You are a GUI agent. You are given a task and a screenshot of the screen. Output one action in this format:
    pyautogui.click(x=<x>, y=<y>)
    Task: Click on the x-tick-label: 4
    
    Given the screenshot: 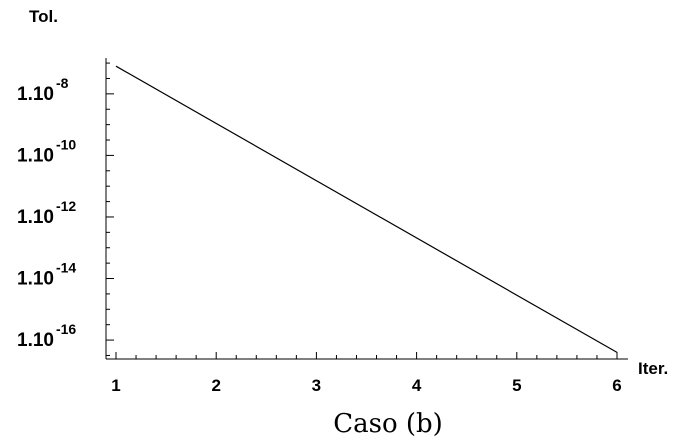 What is the action you would take?
    pyautogui.click(x=417, y=385)
    